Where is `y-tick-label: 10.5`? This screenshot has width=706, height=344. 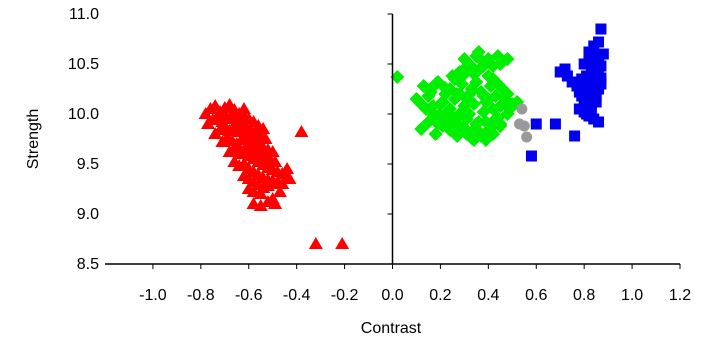
y-tick-label: 10.5 is located at coordinates (83, 64).